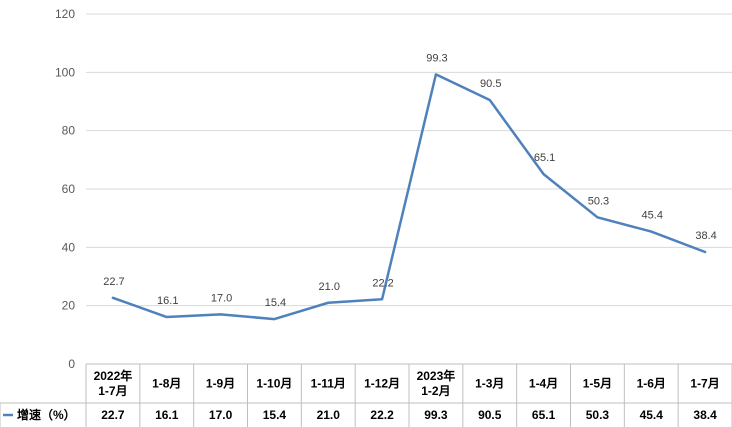  I want to click on category-label-line: 1-12月, so click(382, 384).